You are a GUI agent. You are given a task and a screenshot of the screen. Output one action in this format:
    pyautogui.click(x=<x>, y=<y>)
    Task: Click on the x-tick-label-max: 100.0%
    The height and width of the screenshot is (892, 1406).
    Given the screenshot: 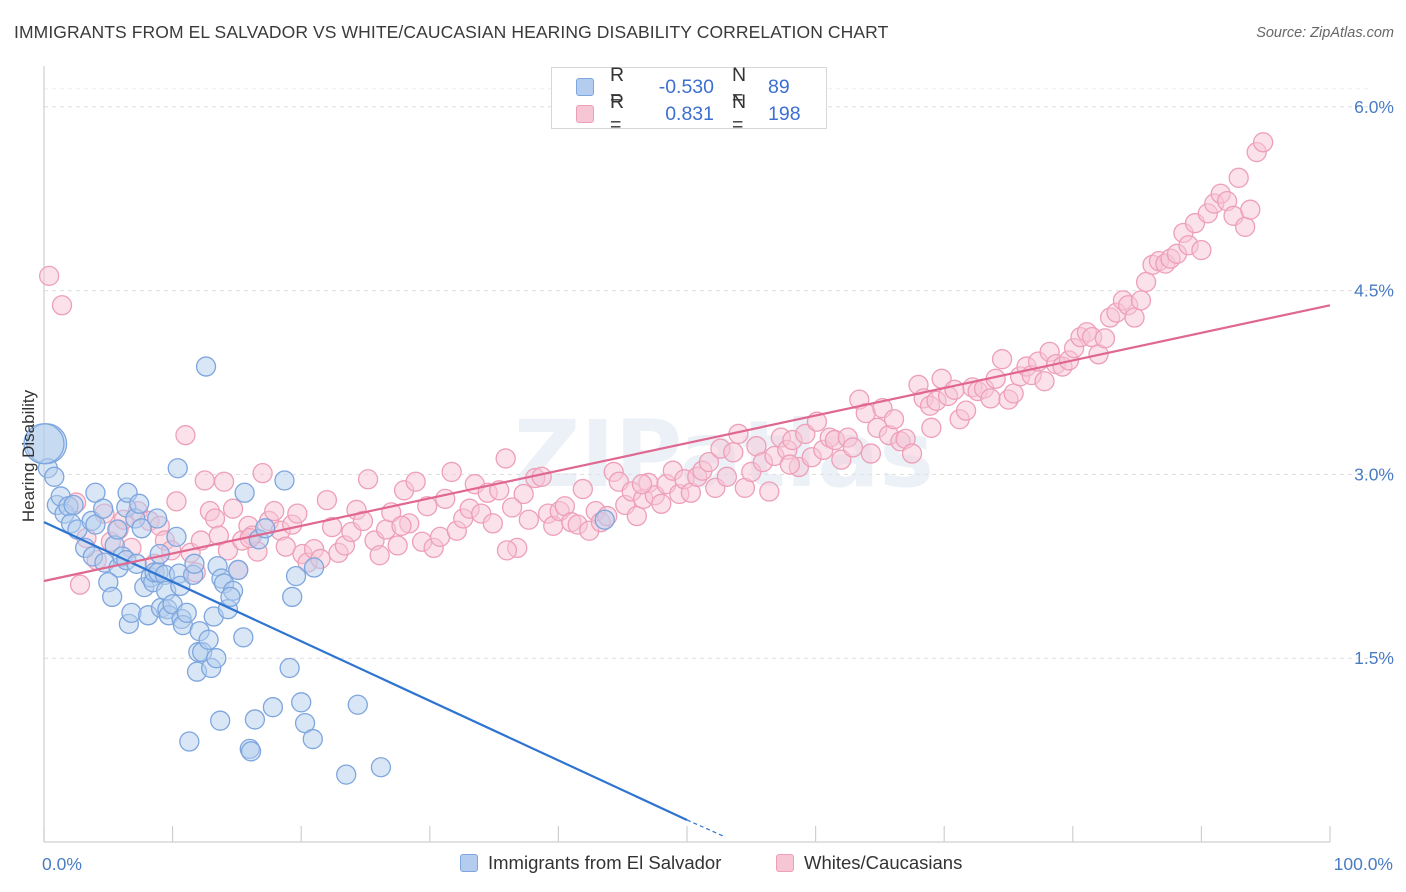 What is the action you would take?
    pyautogui.click(x=1363, y=864)
    